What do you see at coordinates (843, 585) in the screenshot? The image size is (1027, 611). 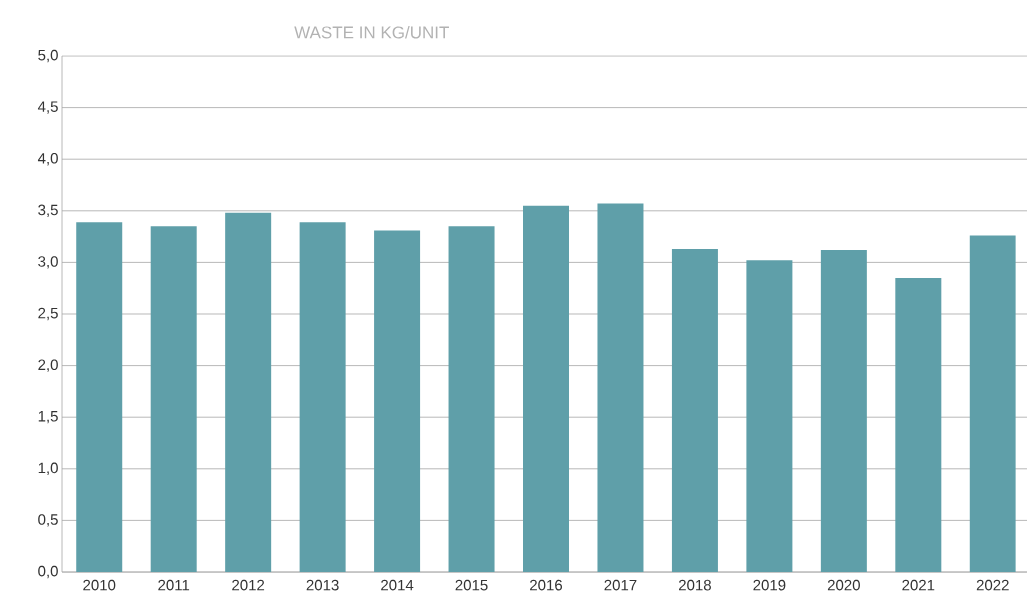 I see `x-tick-label: 2020` at bounding box center [843, 585].